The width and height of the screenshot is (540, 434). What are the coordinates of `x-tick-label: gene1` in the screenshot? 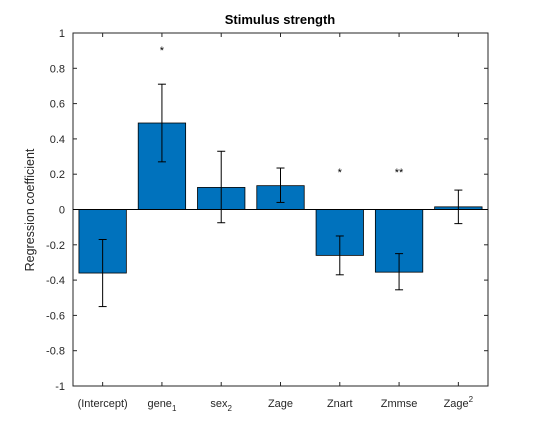 It's located at (161, 405).